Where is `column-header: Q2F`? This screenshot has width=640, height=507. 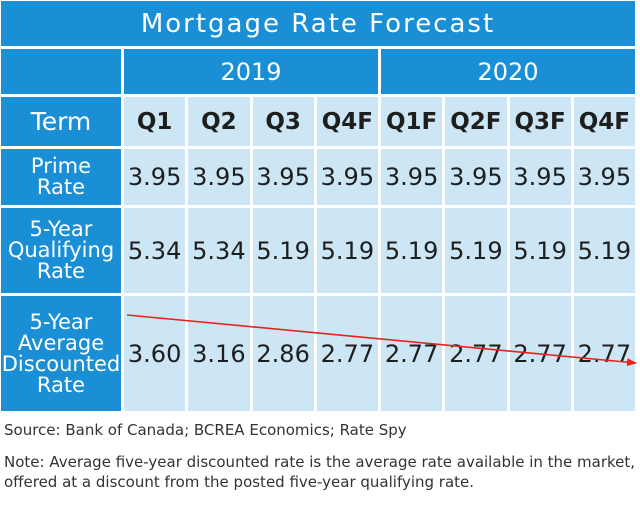
column-header: Q2F is located at coordinates (476, 121).